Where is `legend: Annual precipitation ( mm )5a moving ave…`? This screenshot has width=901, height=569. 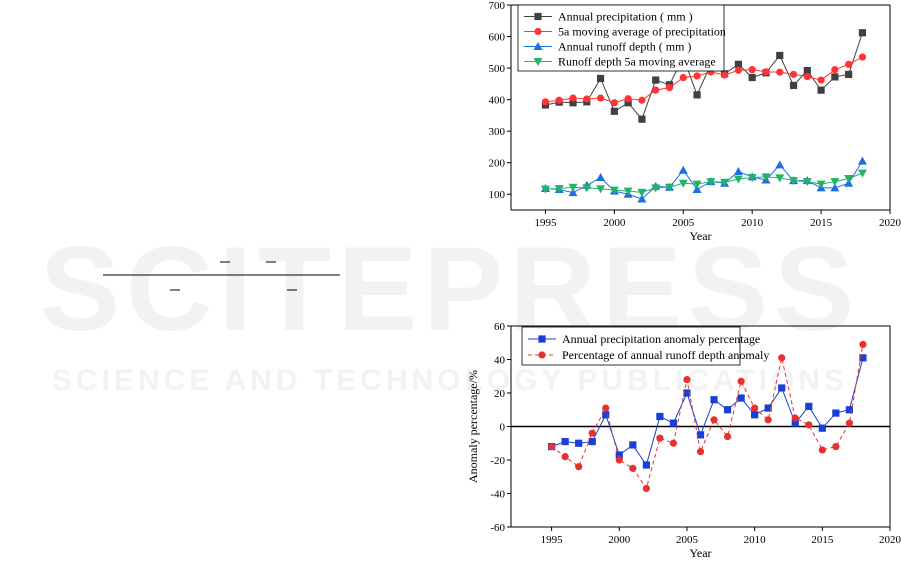 legend: Annual precipitation ( mm )5a moving ave… is located at coordinates (621, 38).